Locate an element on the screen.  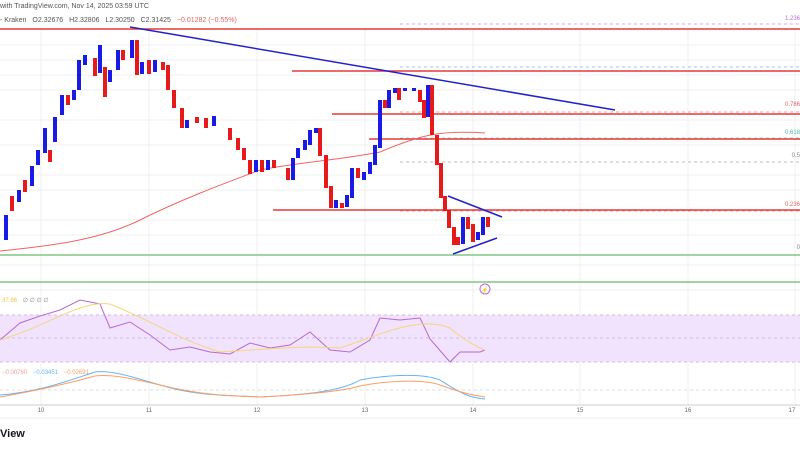
x-tick-13: 13 is located at coordinates (365, 411).